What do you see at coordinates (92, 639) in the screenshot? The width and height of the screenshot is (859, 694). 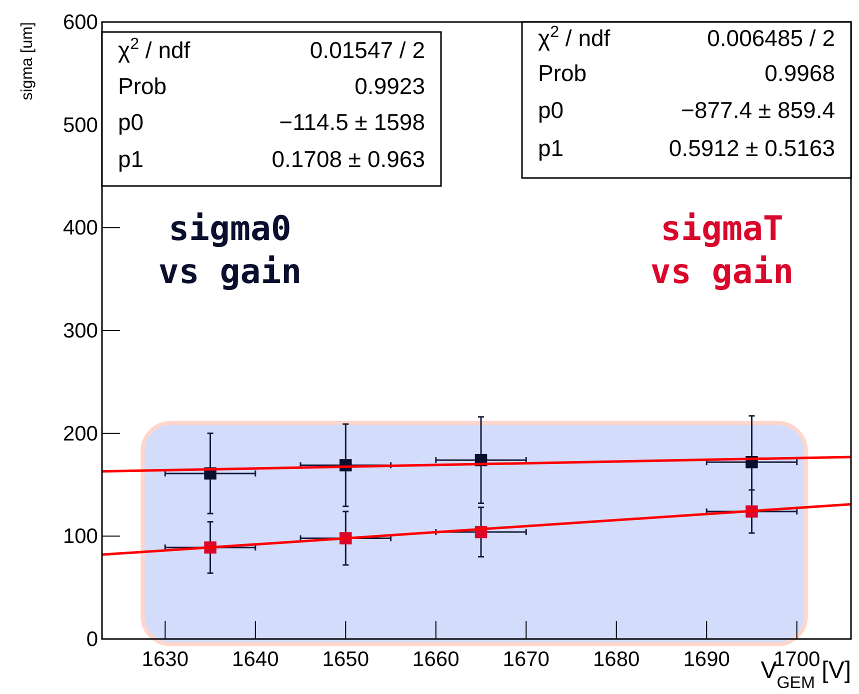 I see `y-tick-label: 0` at bounding box center [92, 639].